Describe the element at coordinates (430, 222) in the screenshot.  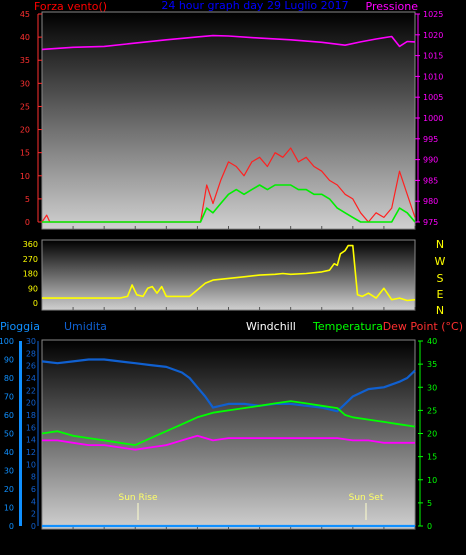
I see `right-axis-tick-label: 975` at that location.